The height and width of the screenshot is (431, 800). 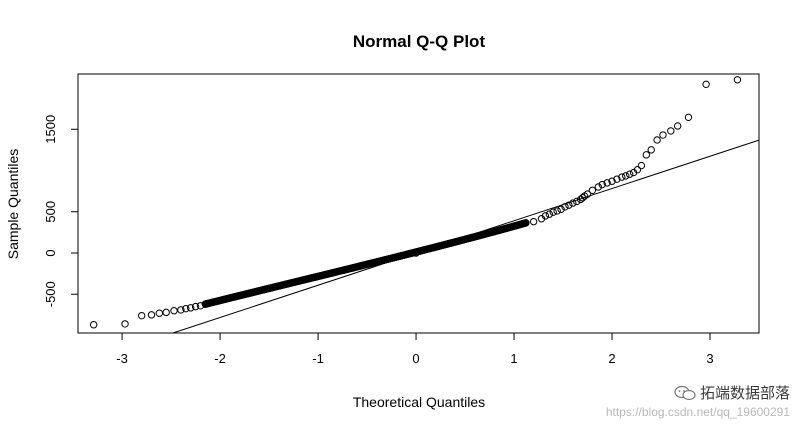 I want to click on x-tick-label: 2, so click(x=611, y=358).